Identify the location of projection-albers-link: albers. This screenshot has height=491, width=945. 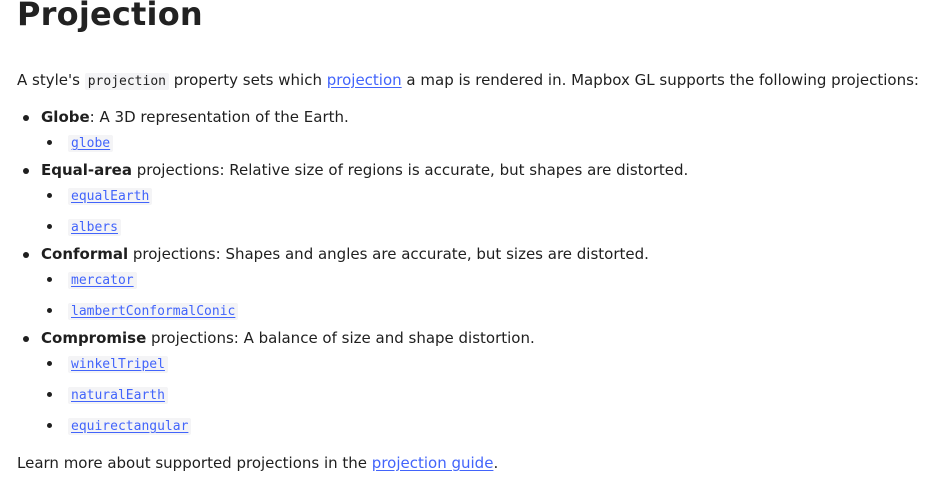
(94, 227).